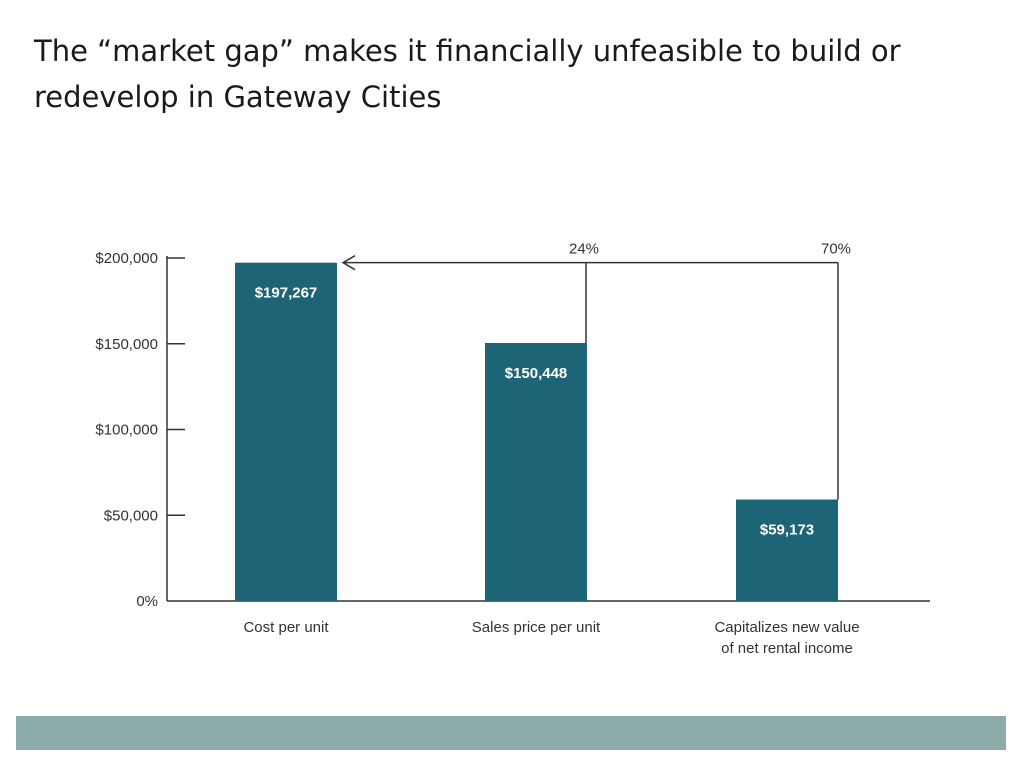 The image size is (1024, 768). I want to click on category-label-0: Cost per unit, so click(286, 627).